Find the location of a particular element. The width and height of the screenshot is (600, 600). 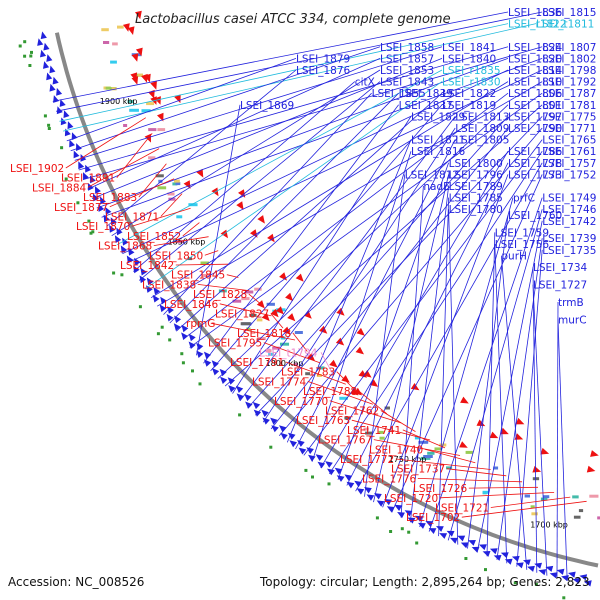

gene-label-forward: LSEI_1801 is located at coordinates (535, 106).